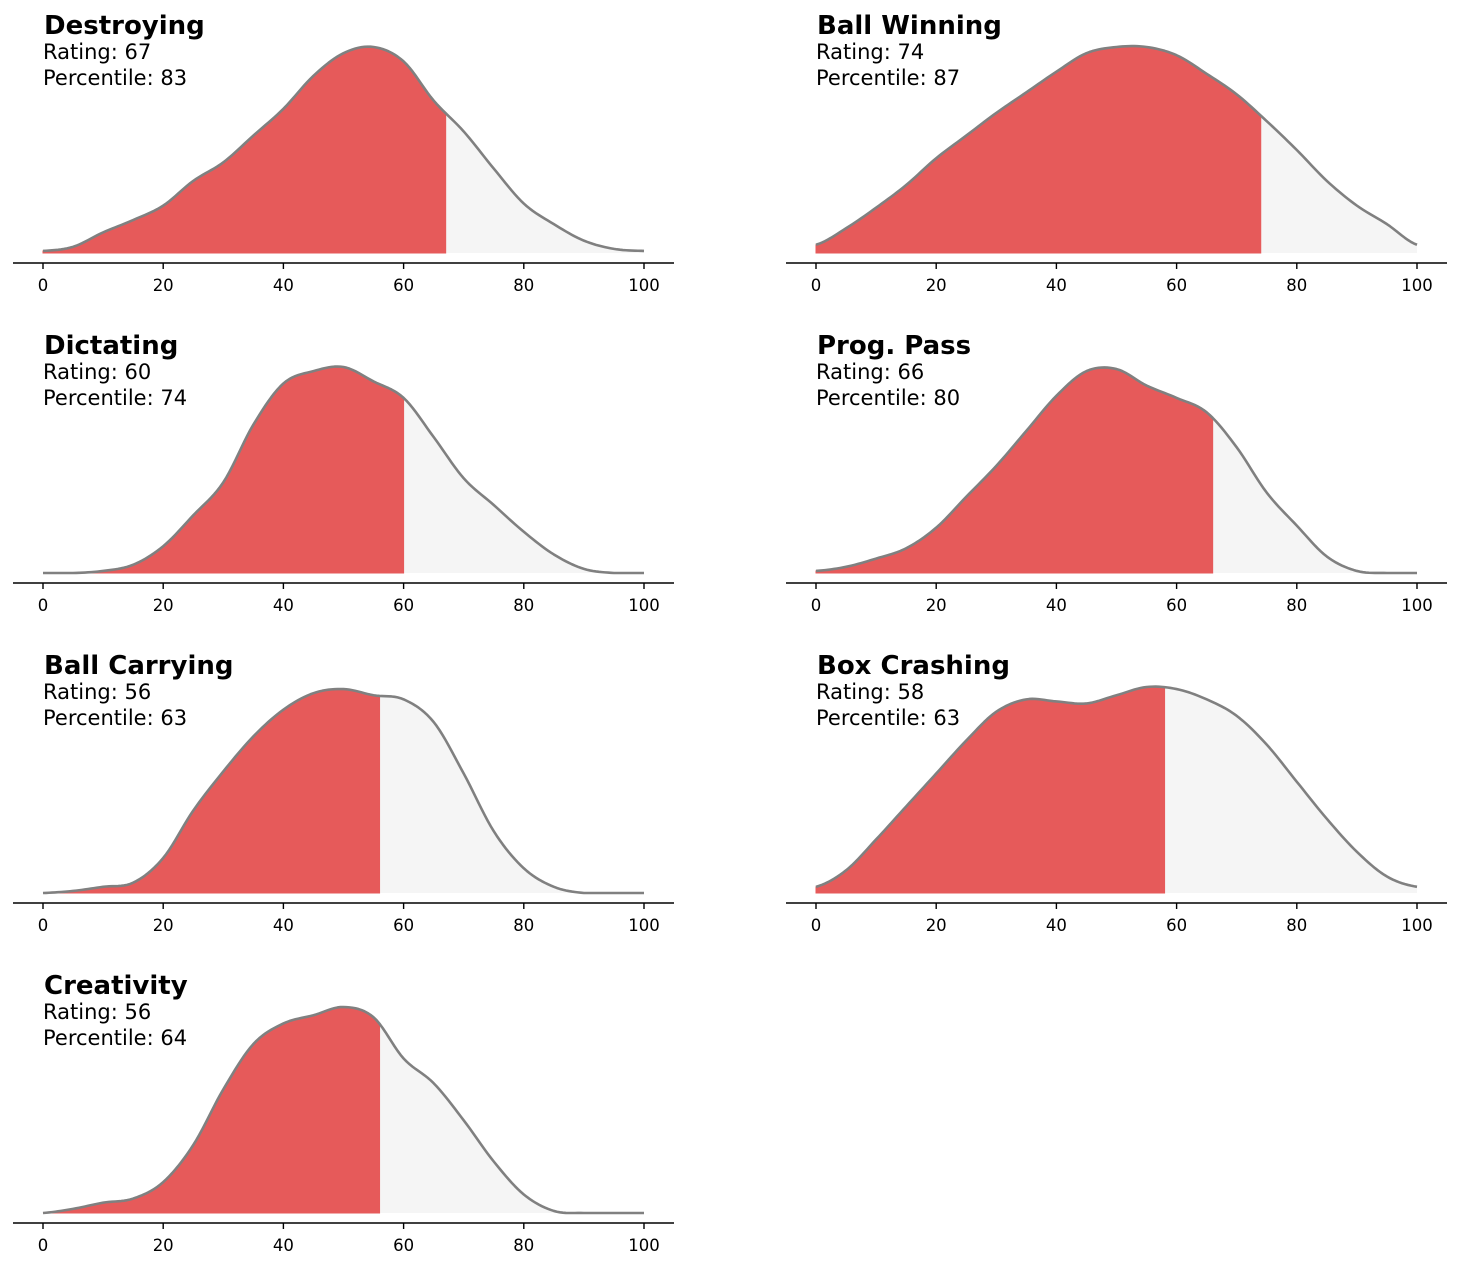 The width and height of the screenshot is (1460, 1268). What do you see at coordinates (870, 692) in the screenshot?
I see `rating-label: Rating: 58` at bounding box center [870, 692].